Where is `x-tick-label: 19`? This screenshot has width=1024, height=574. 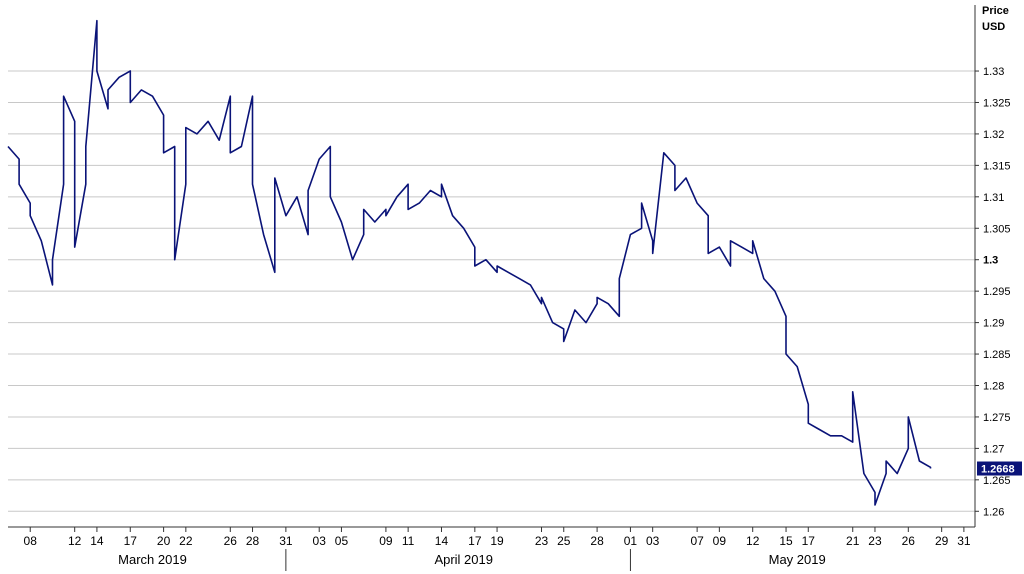
x-tick-label: 19 is located at coordinates (497, 541).